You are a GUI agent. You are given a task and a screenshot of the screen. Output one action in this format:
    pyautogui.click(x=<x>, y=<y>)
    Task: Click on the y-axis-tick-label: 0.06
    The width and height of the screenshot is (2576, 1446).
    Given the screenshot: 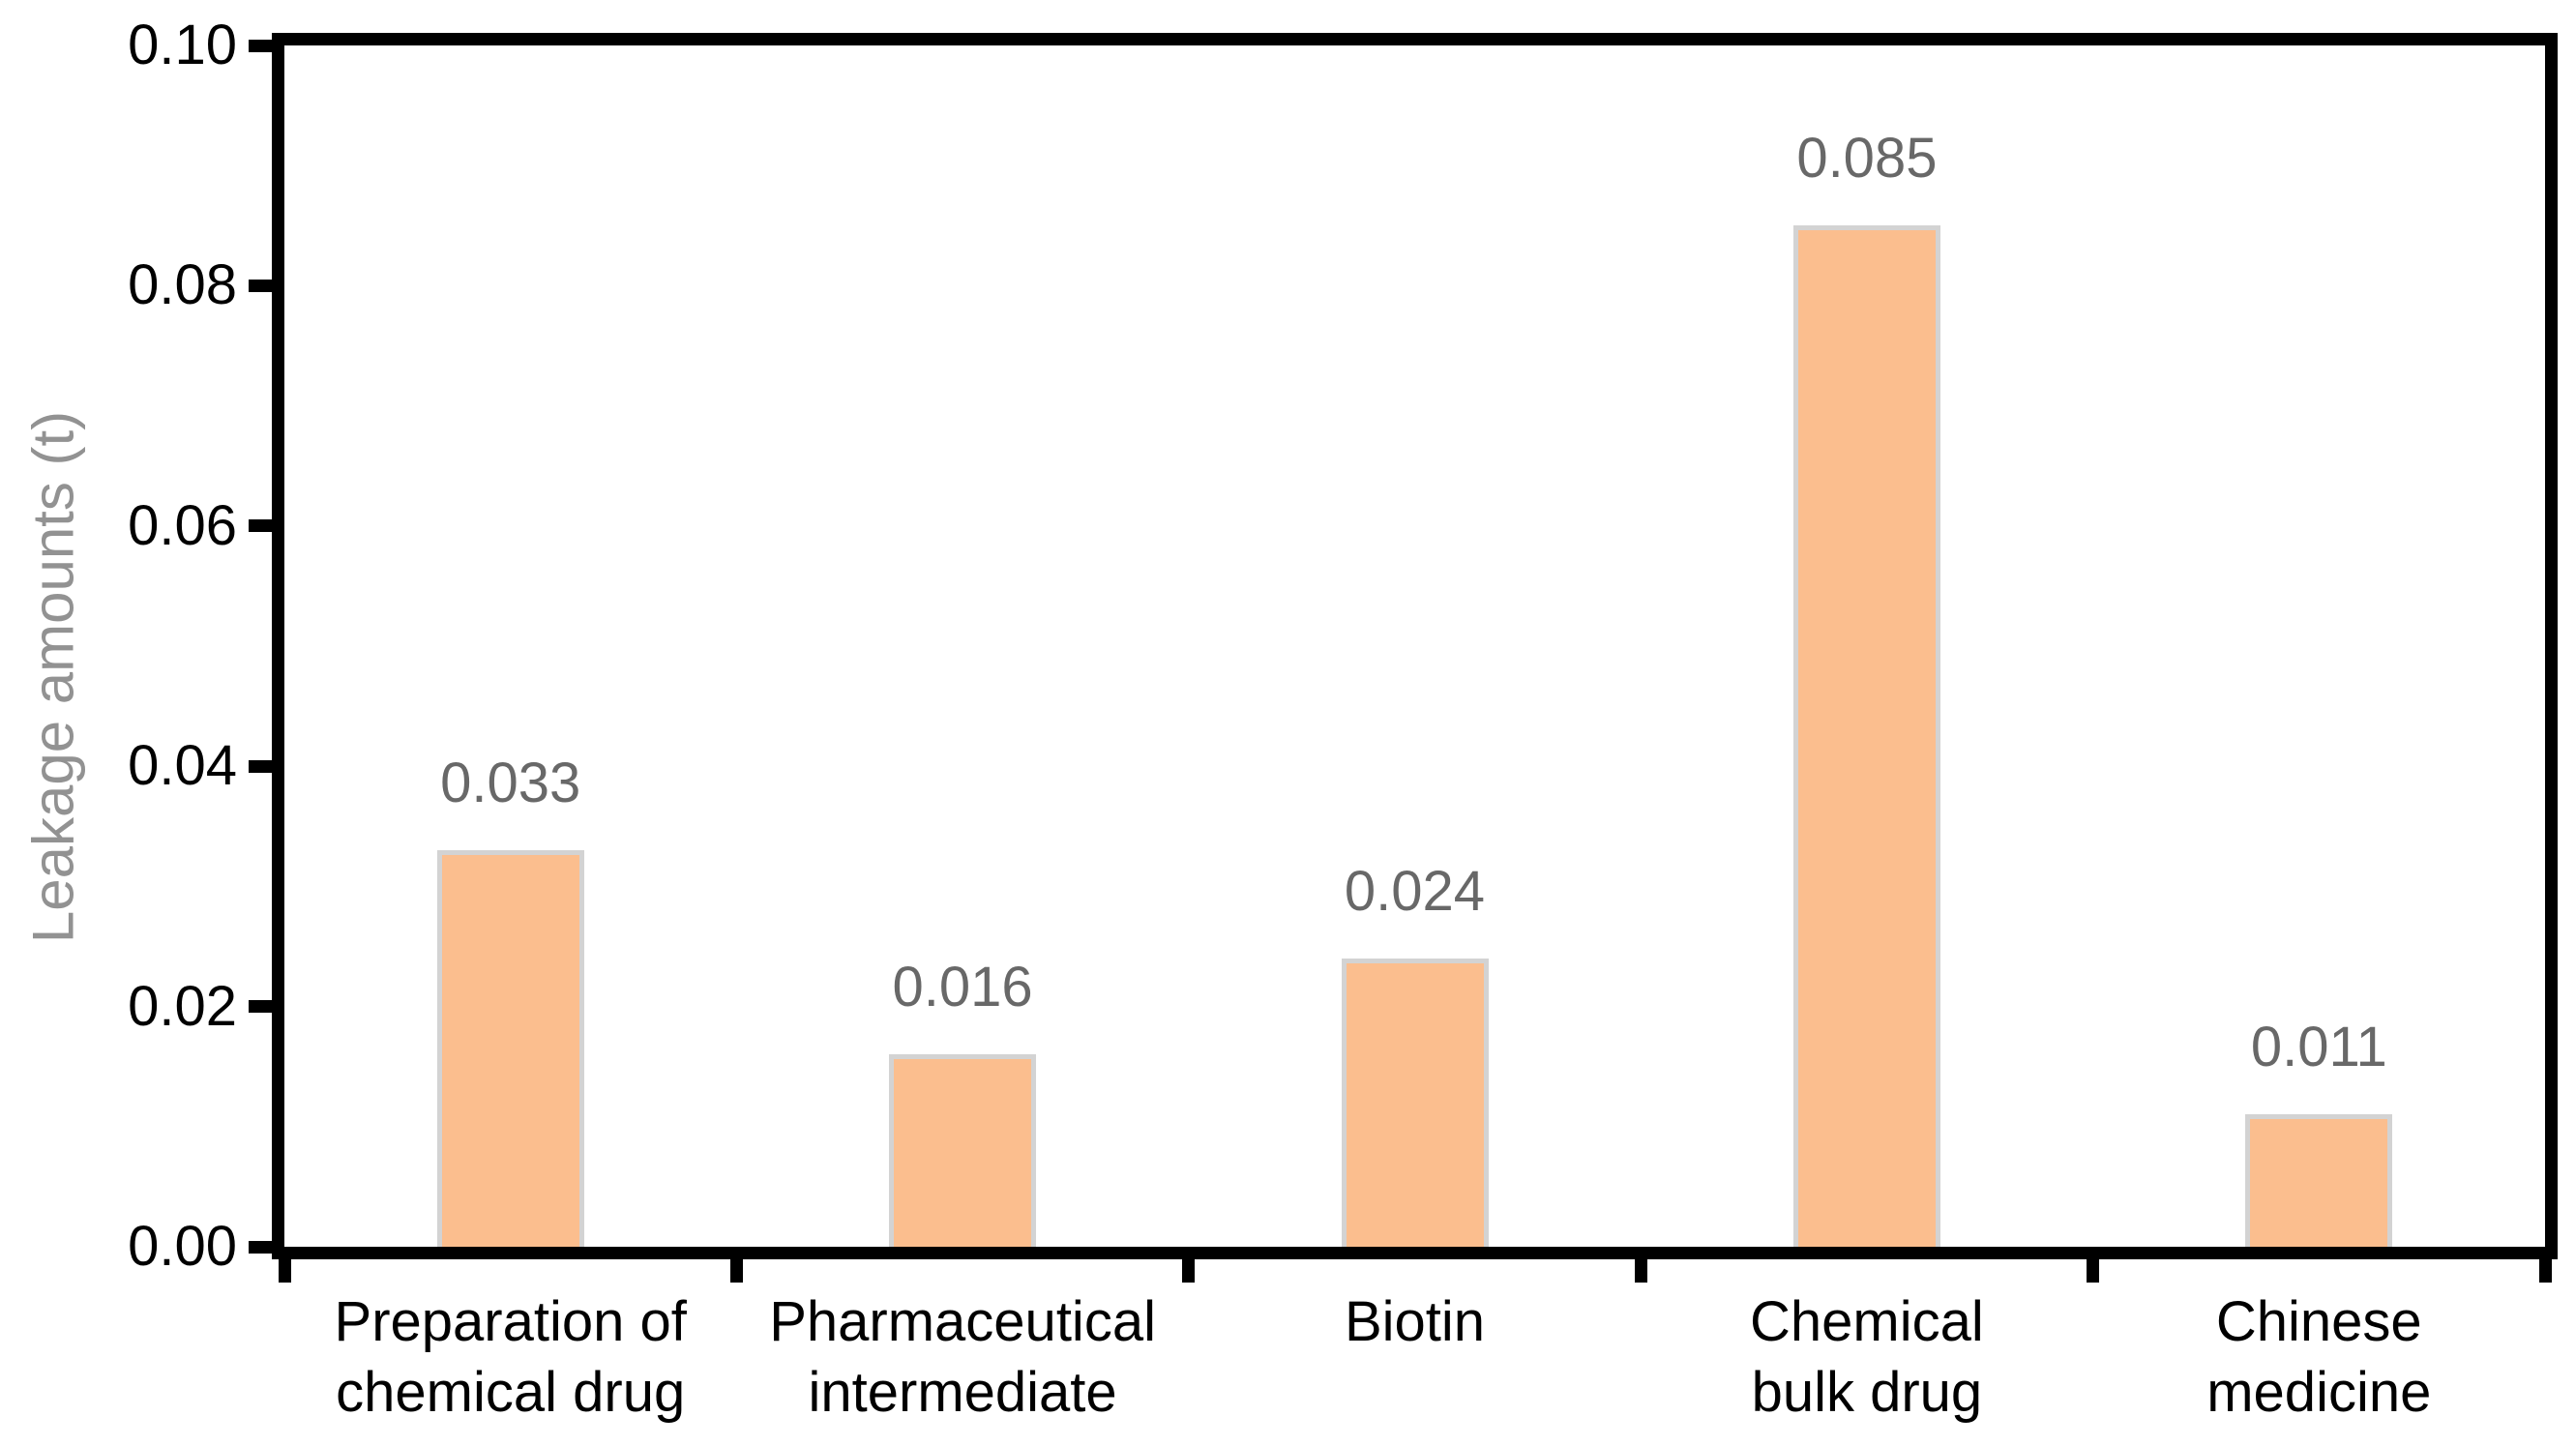 What is the action you would take?
    pyautogui.click(x=182, y=525)
    